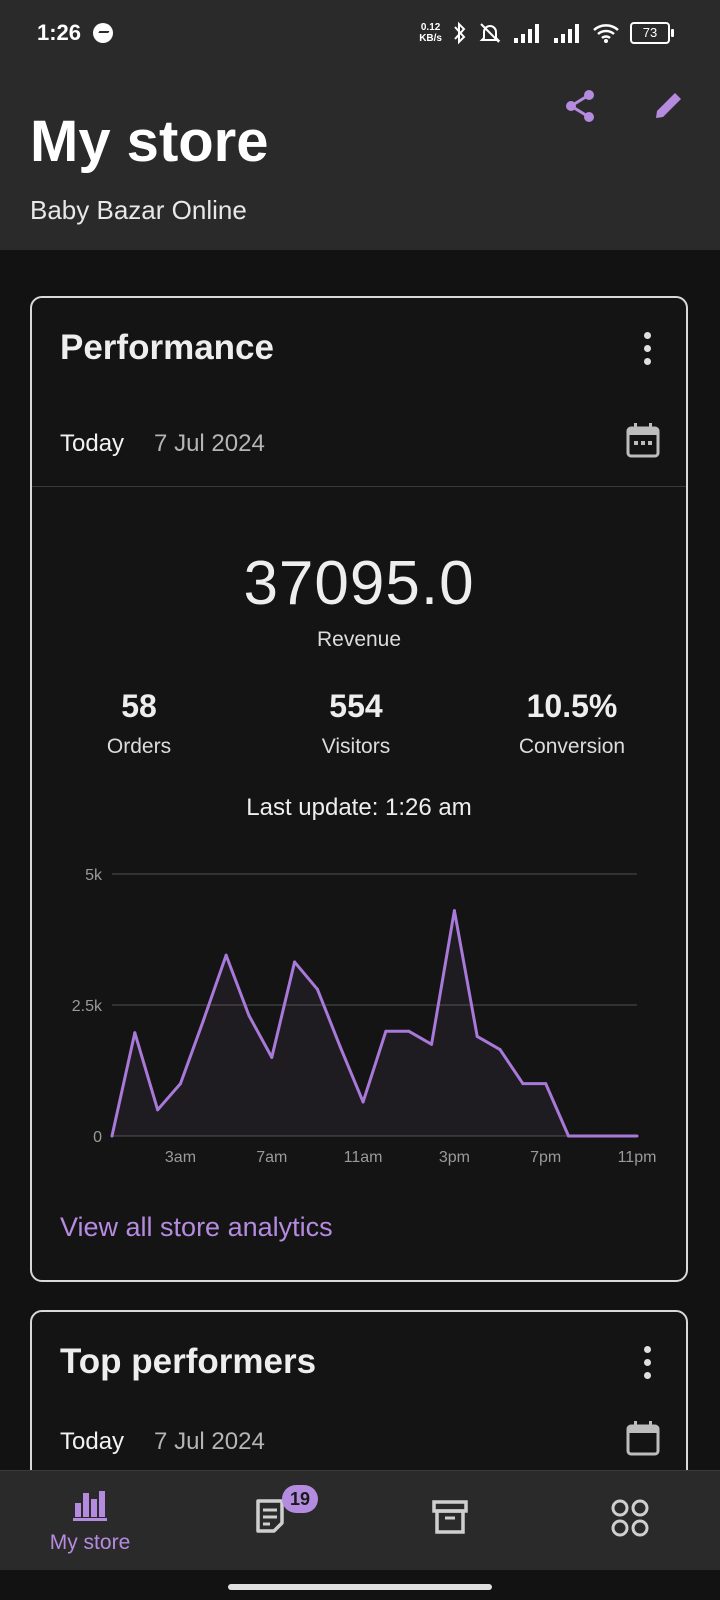 The image size is (720, 1600). What do you see at coordinates (546, 33) in the screenshot?
I see `status-icons: 0.12 KB/s 73` at bounding box center [546, 33].